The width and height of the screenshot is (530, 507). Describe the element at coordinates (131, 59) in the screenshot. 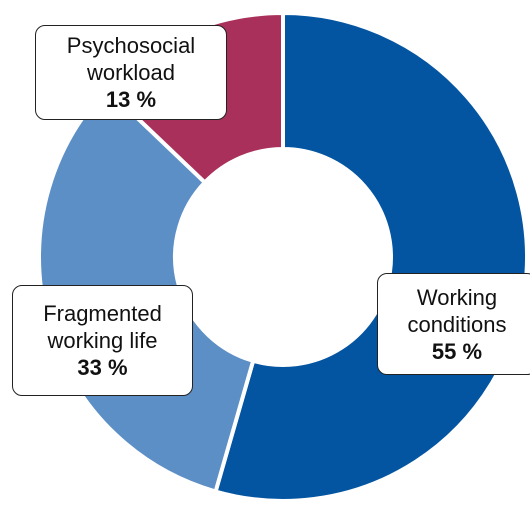

I see `category-label: Psychosocial workload` at that location.